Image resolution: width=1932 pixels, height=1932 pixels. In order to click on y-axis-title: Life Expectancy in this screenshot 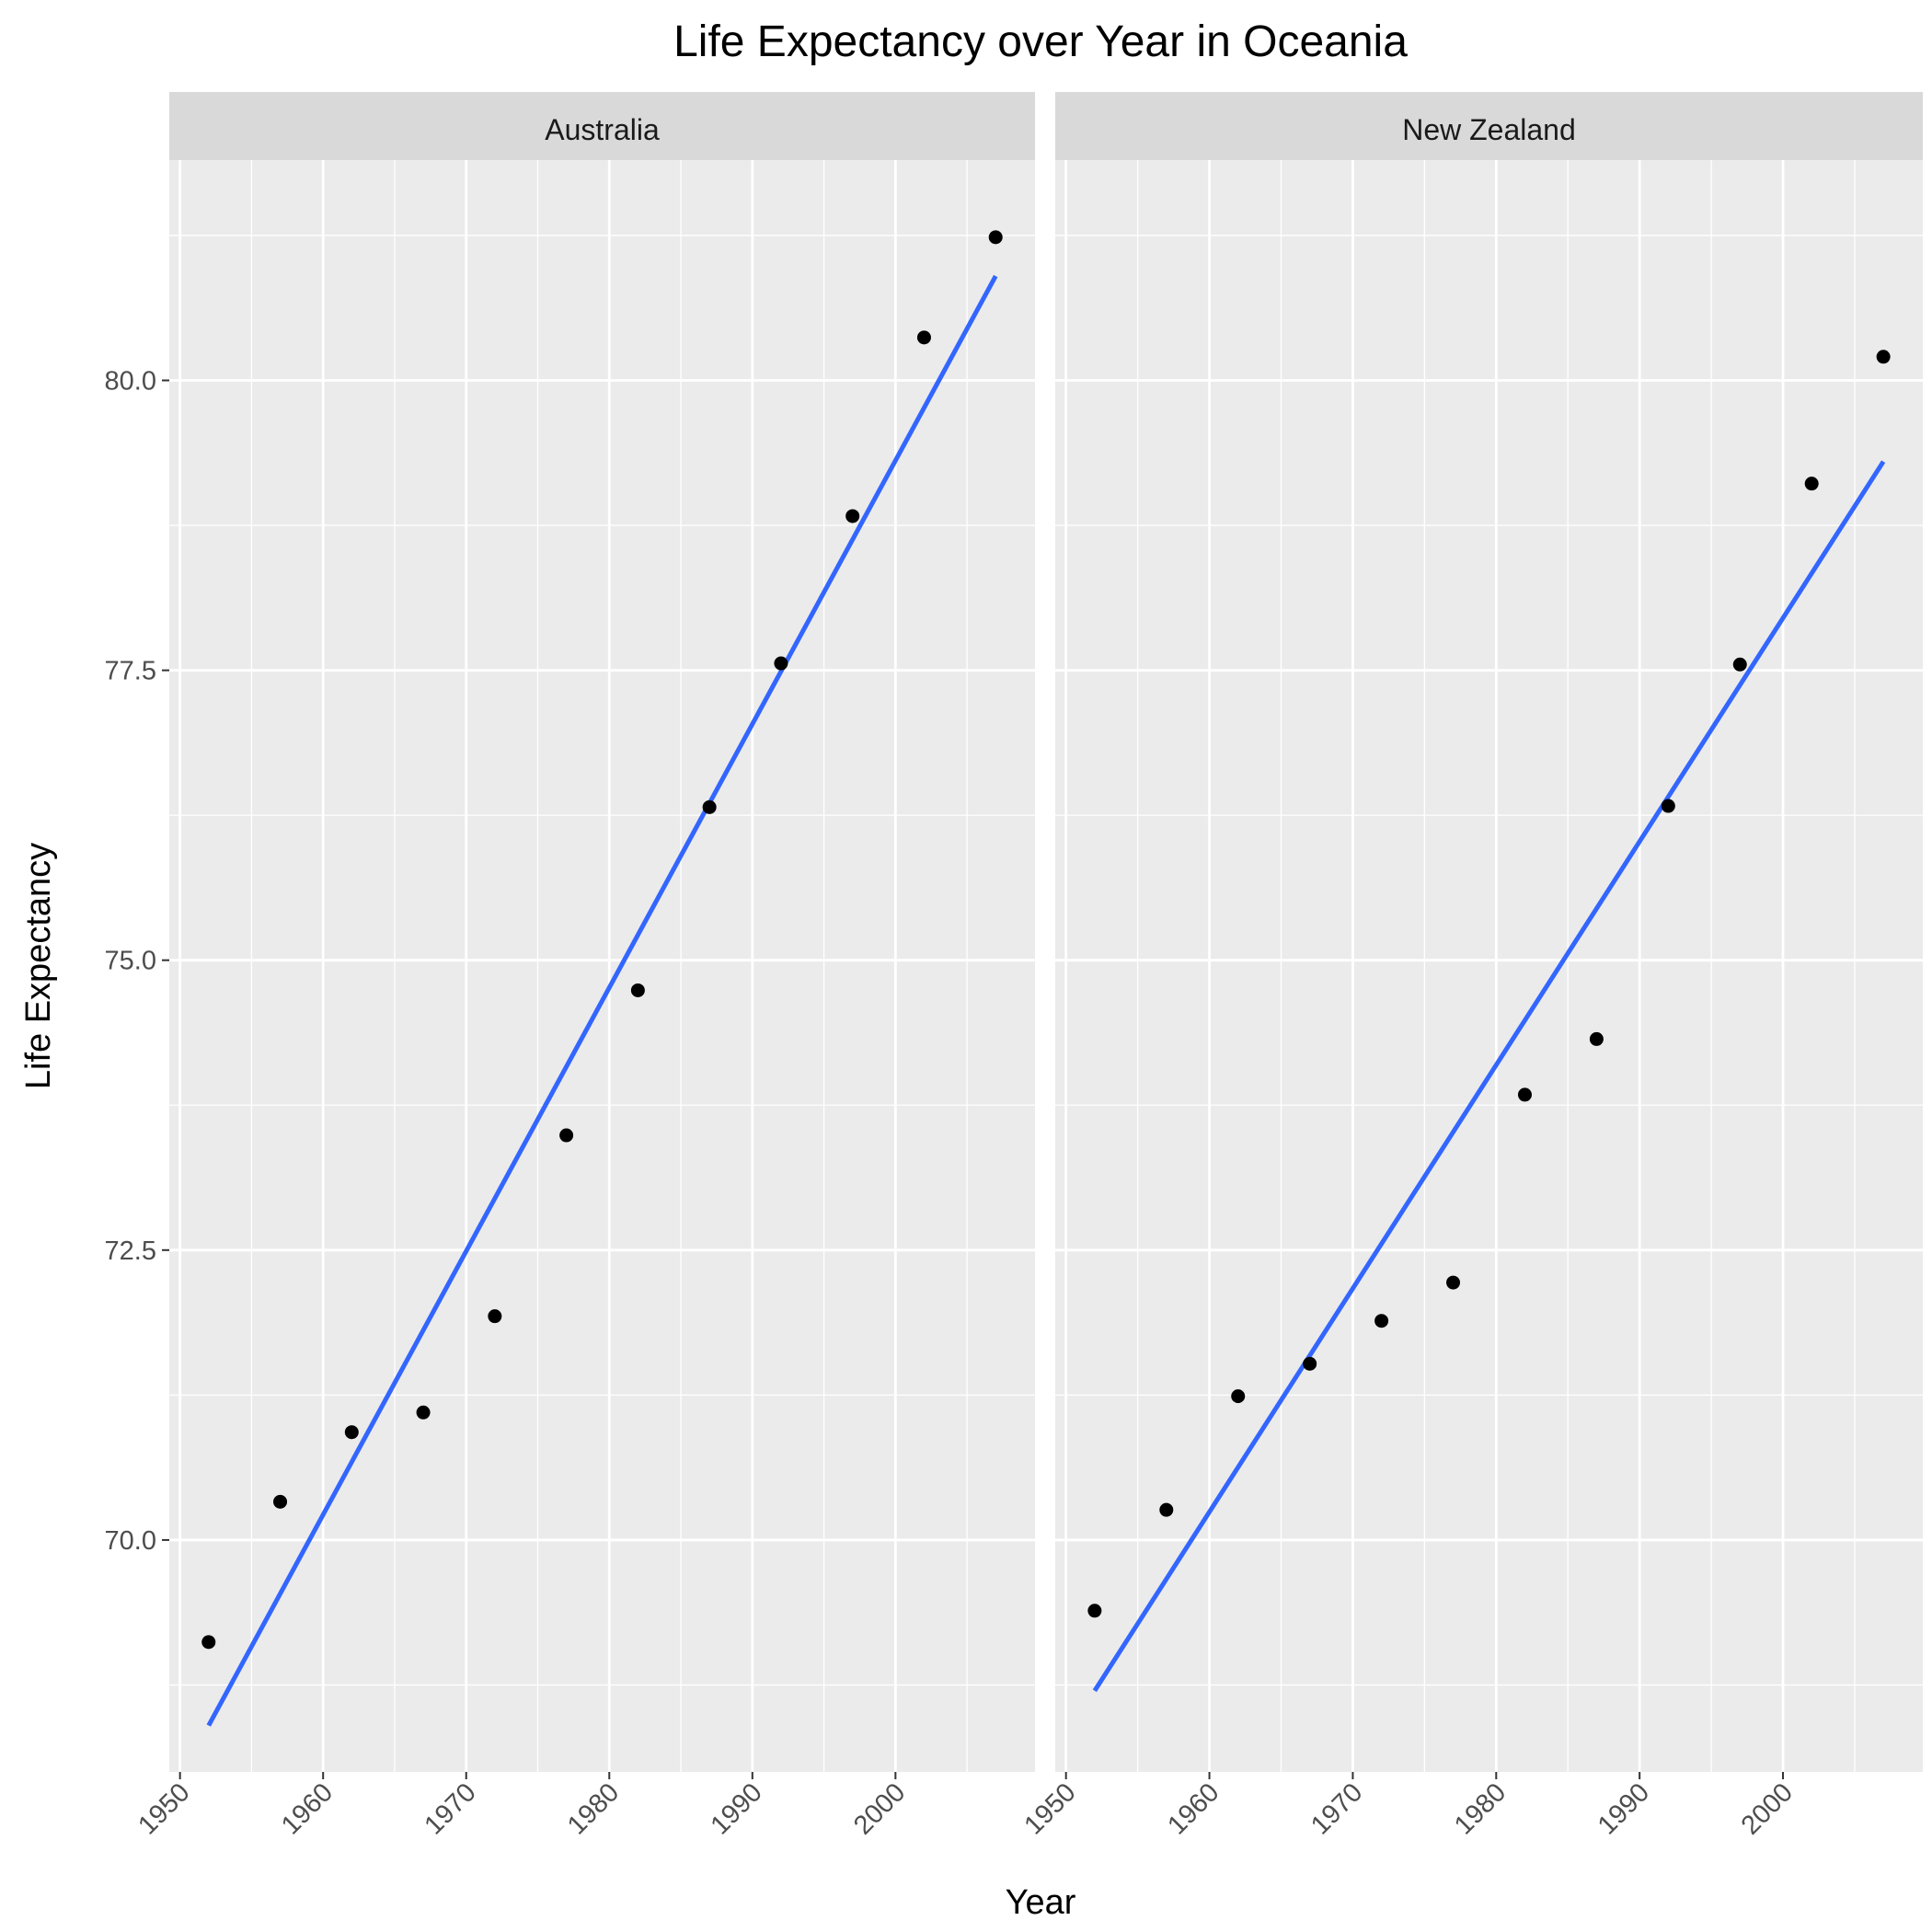, I will do `click(38, 966)`.